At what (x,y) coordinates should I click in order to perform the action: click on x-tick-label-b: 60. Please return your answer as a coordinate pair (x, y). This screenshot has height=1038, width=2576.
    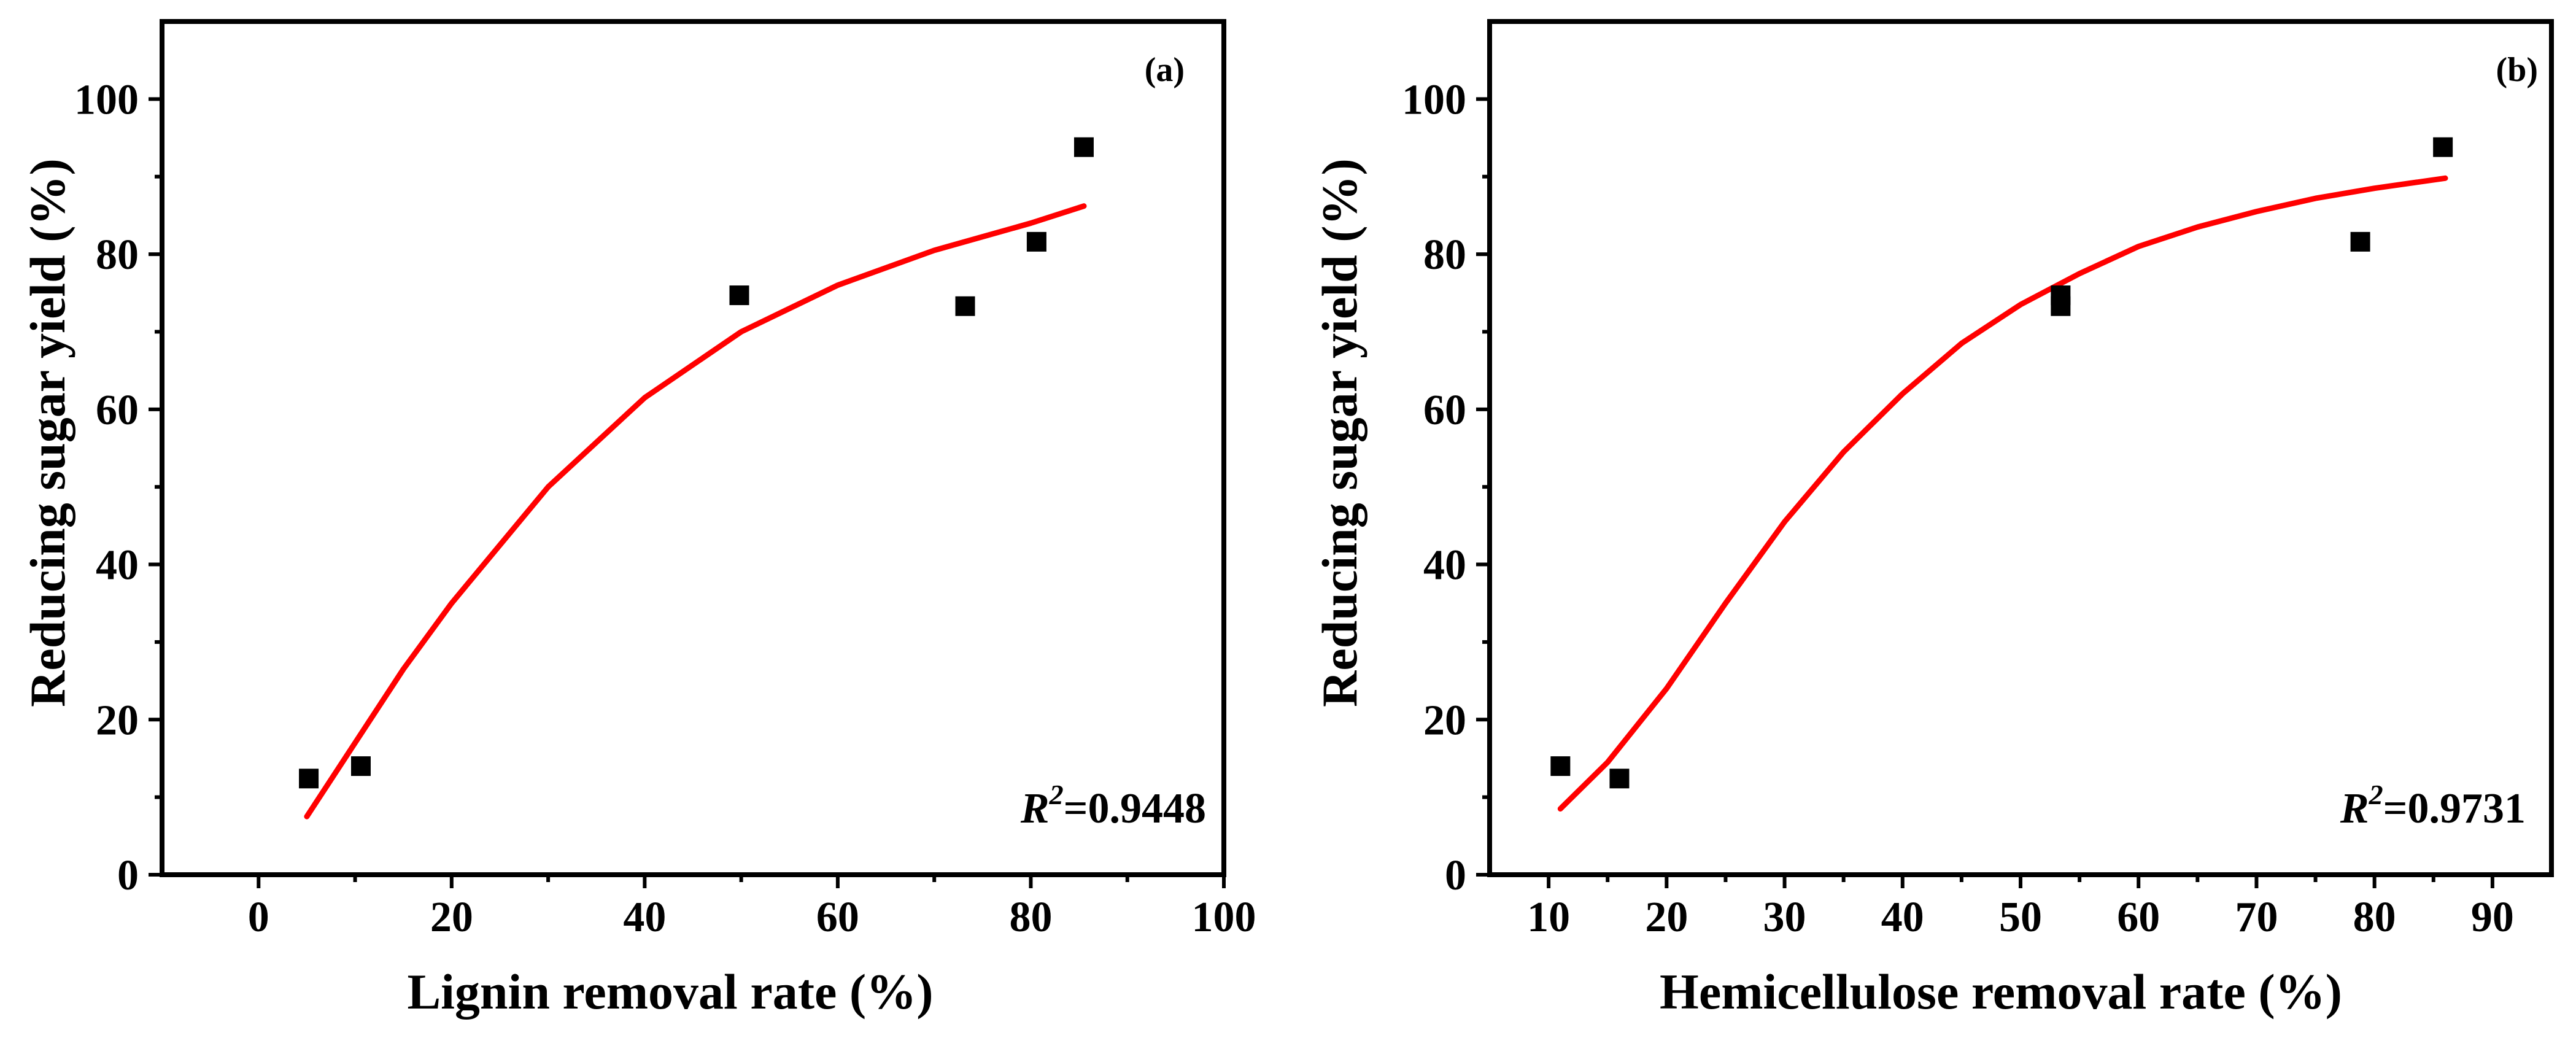
    Looking at the image, I should click on (2138, 917).